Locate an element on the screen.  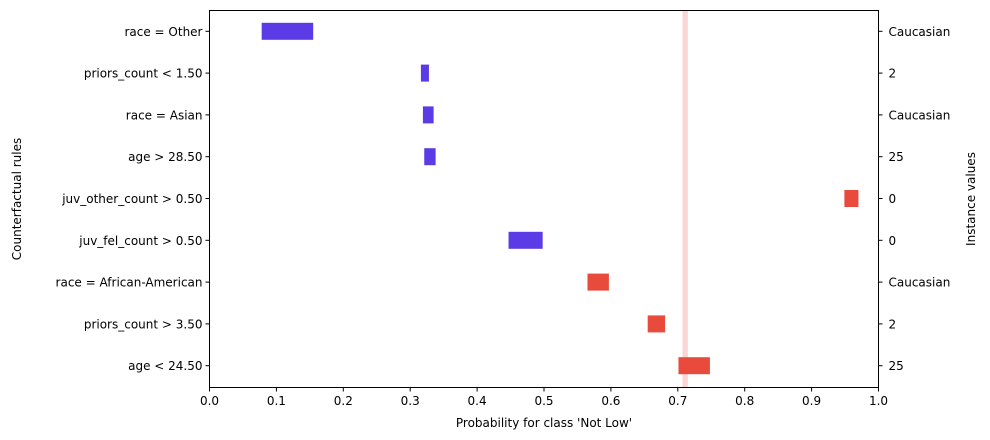
x-tick-label: 0.0 is located at coordinates (209, 401).